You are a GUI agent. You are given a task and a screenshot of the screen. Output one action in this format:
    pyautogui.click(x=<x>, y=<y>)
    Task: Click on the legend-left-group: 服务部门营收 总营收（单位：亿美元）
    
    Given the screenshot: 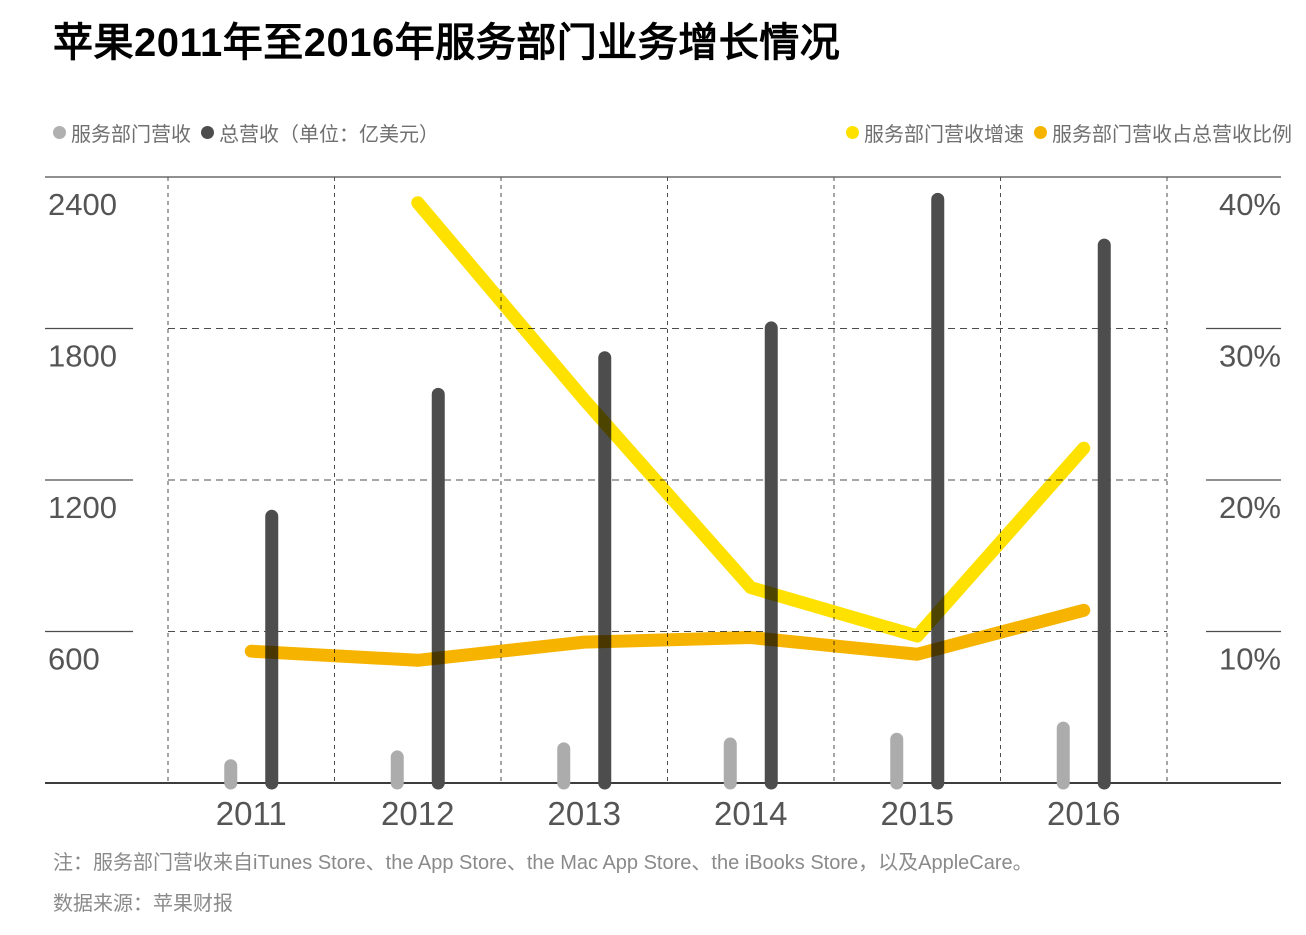 What is the action you would take?
    pyautogui.click(x=246, y=132)
    